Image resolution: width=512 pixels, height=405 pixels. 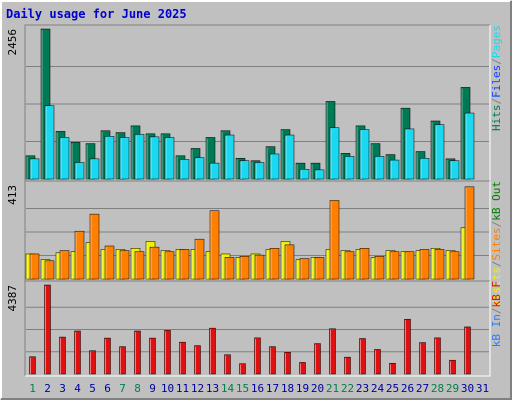 What do you see at coordinates (289, 262) in the screenshot?
I see `bar-sites: 18: 150` at bounding box center [289, 262].